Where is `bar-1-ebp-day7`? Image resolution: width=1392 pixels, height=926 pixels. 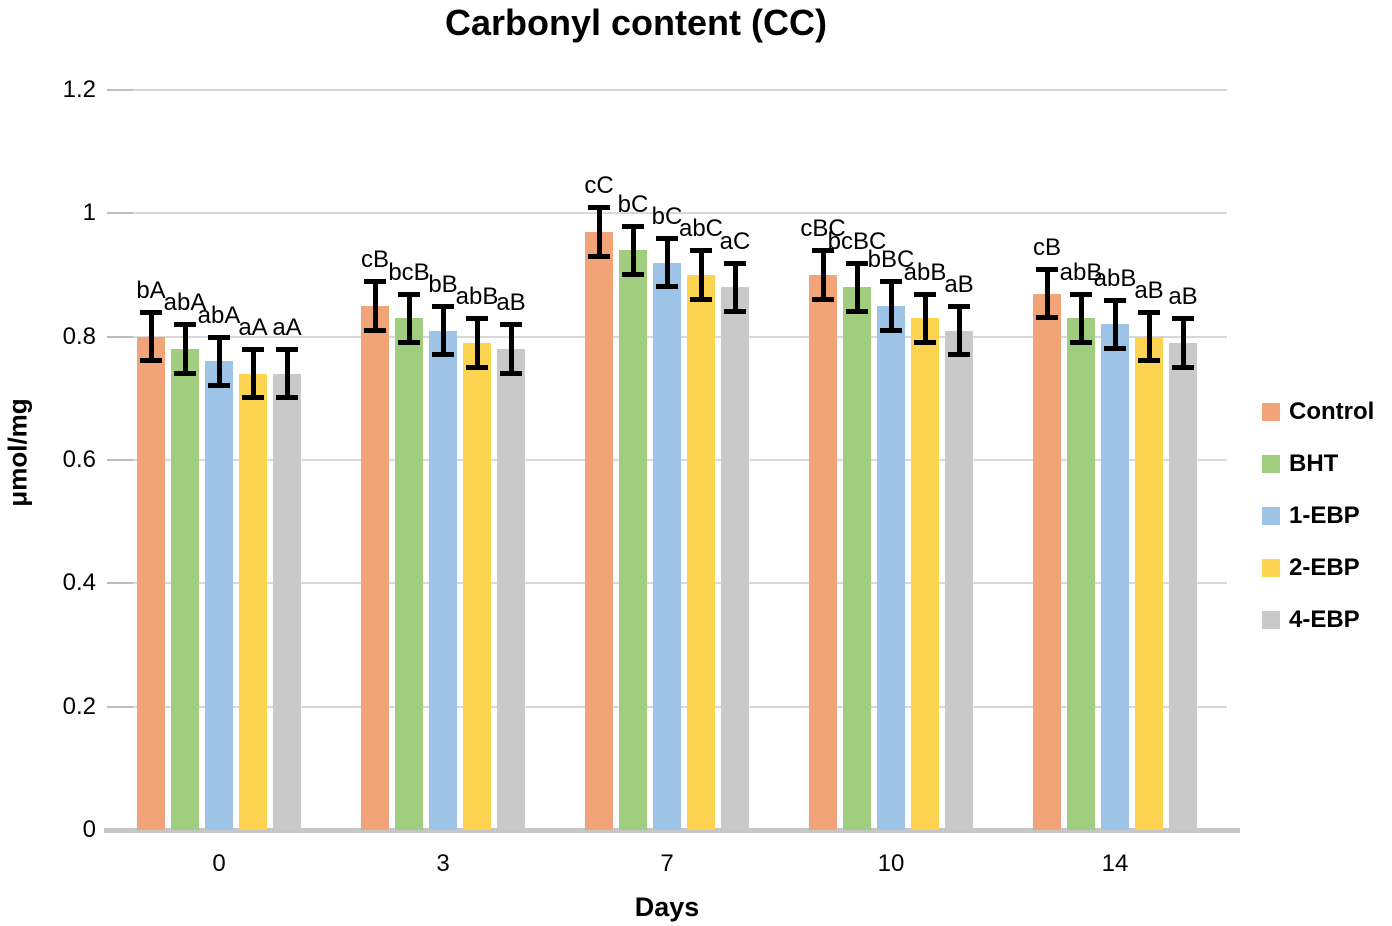 bar-1-ebp-day7 is located at coordinates (667, 546).